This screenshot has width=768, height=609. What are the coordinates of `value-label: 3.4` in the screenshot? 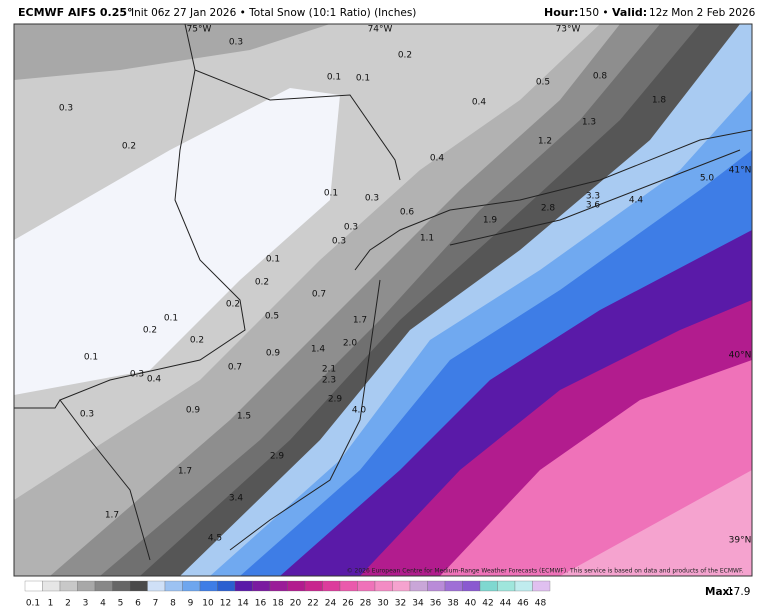 It's located at (236, 499).